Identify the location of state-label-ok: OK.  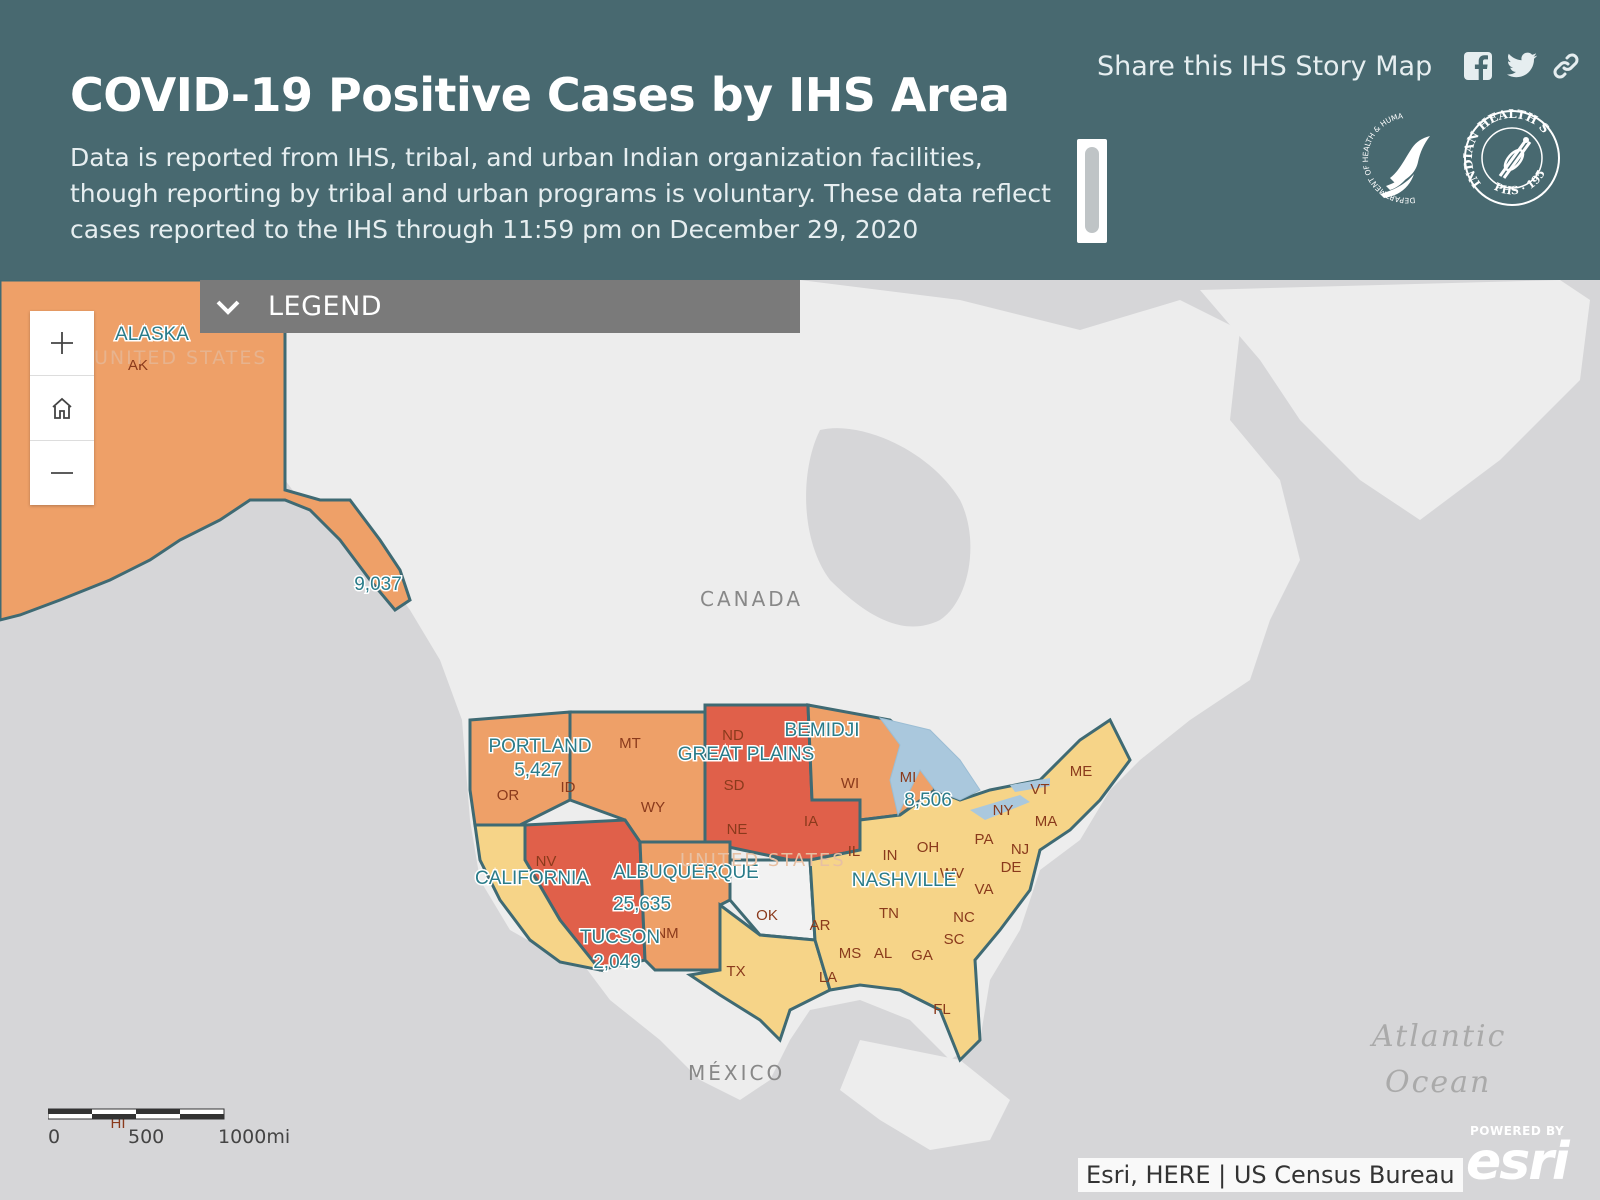
(767, 915).